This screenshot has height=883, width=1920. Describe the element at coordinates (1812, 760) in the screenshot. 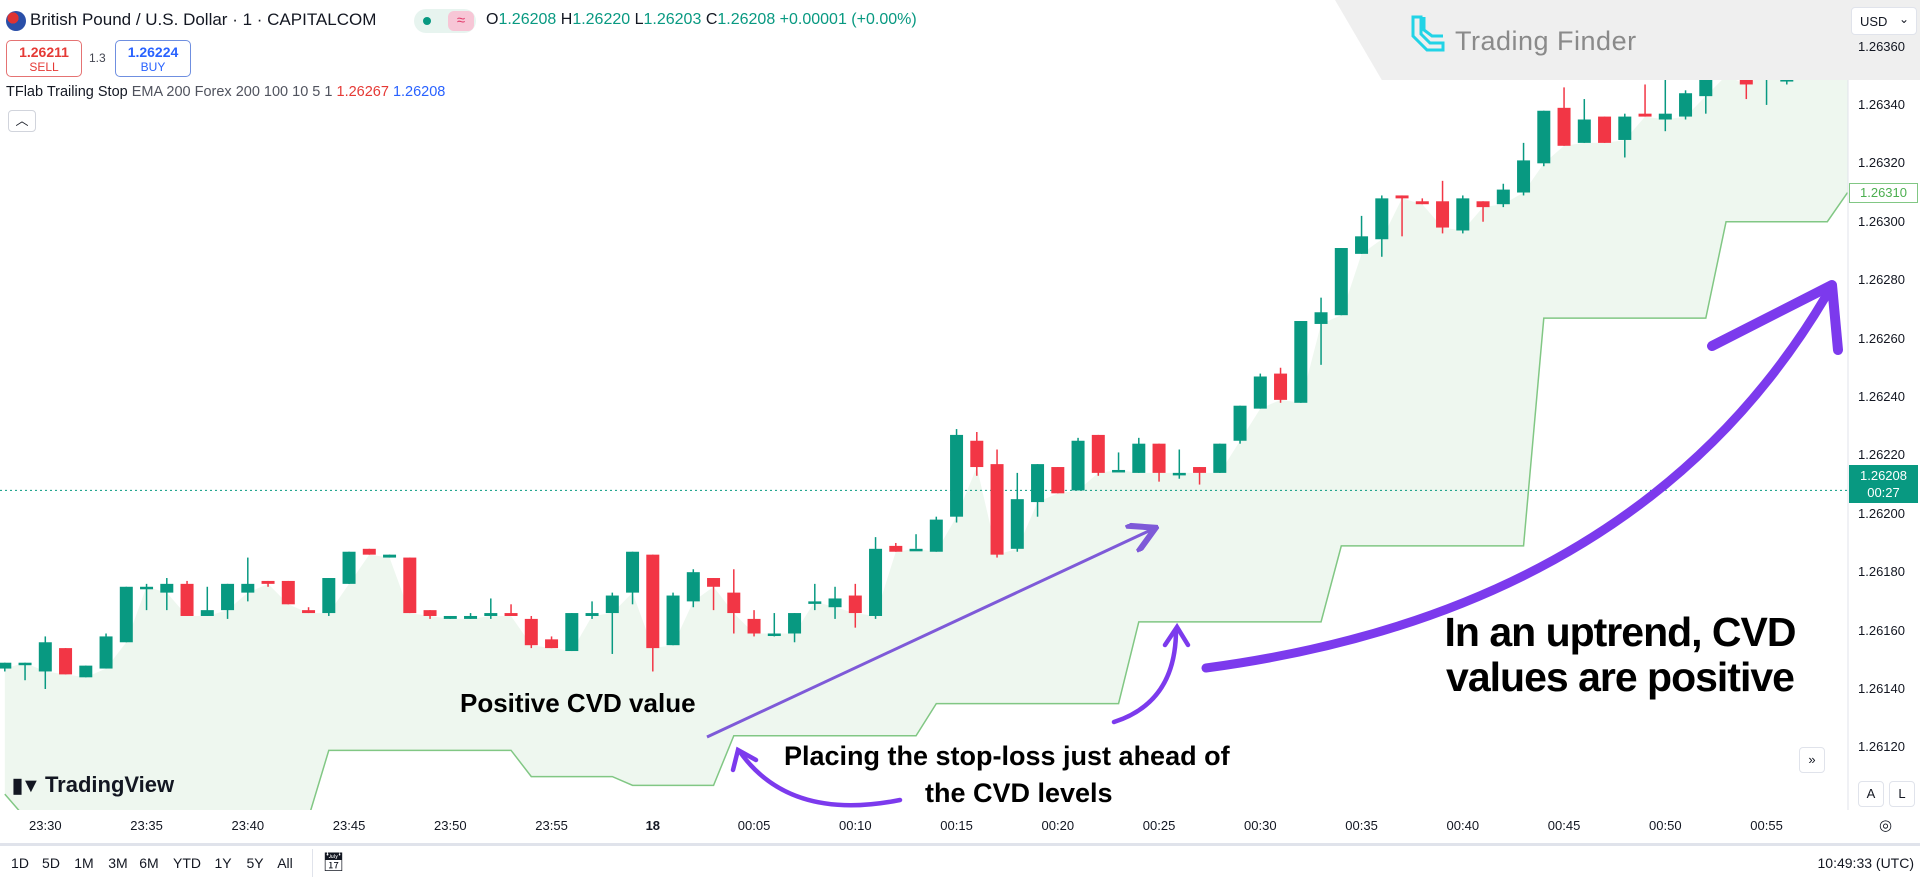

I see `scroll-to-realtime-button: »` at that location.